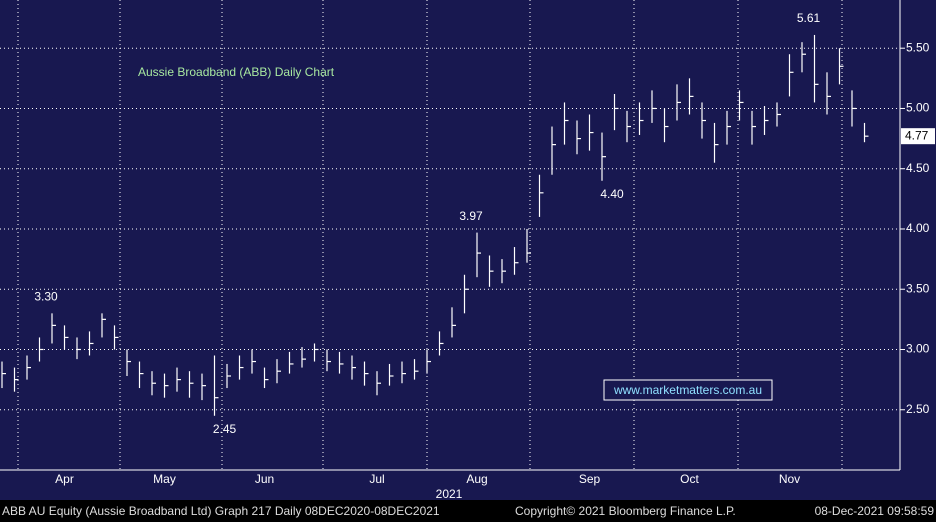  What do you see at coordinates (612, 194) in the screenshot?
I see `low-label: 4.40` at bounding box center [612, 194].